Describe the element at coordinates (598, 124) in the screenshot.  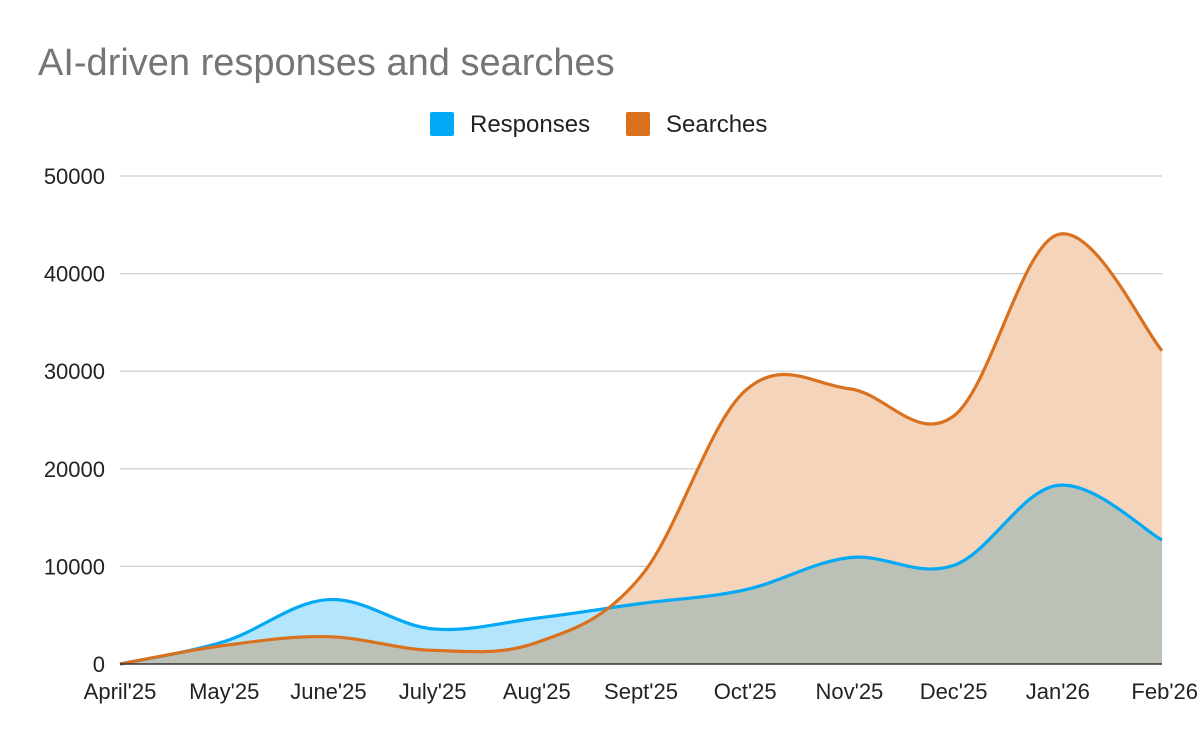
I see `legend: Responses Searches` at that location.